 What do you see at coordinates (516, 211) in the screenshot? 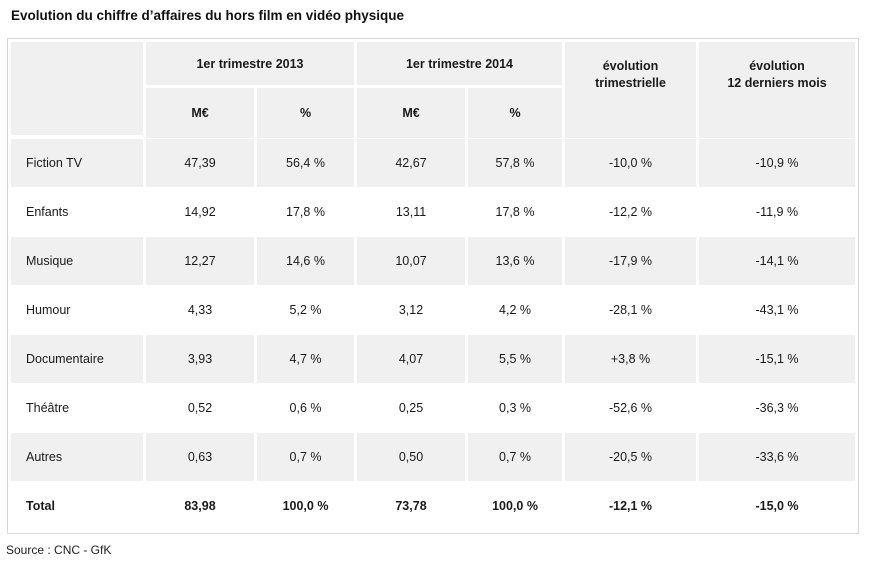
I see `cell-pct-2014: 17,8 %` at bounding box center [516, 211].